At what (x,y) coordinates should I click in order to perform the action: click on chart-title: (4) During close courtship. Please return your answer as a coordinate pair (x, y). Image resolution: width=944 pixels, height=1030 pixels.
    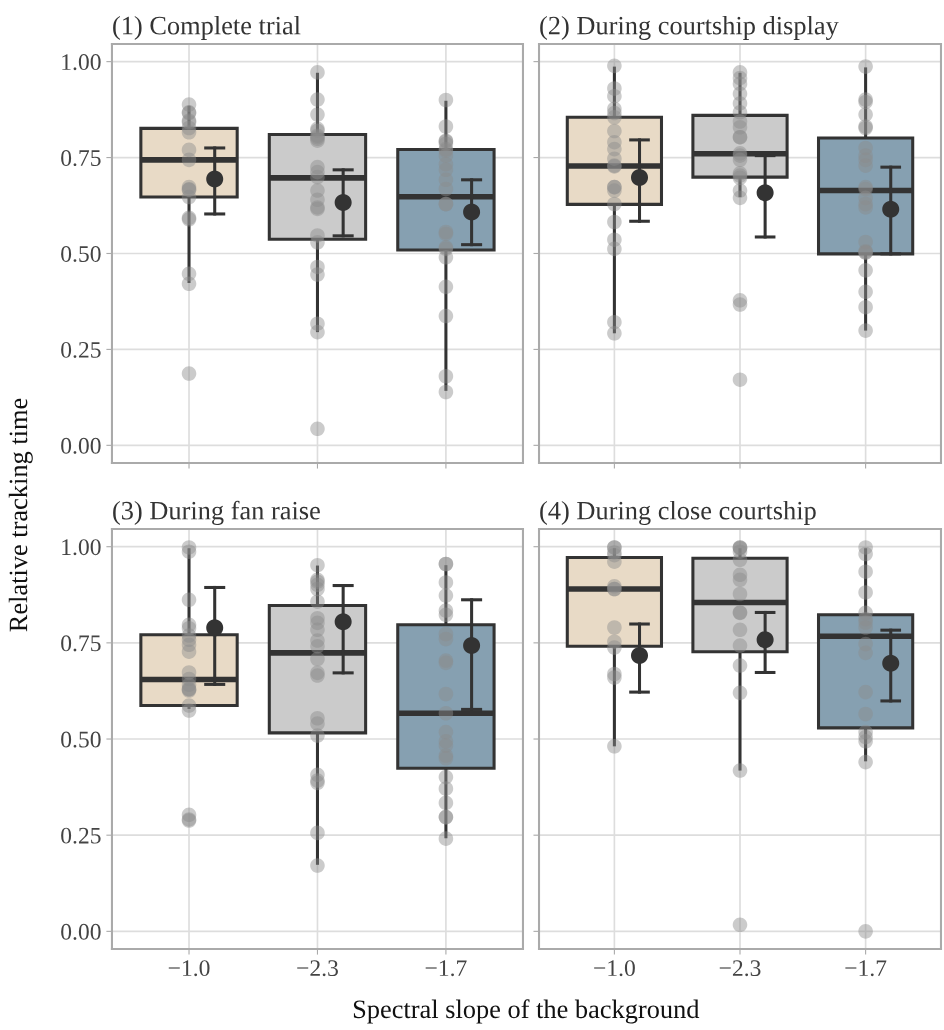
    Looking at the image, I should click on (678, 512).